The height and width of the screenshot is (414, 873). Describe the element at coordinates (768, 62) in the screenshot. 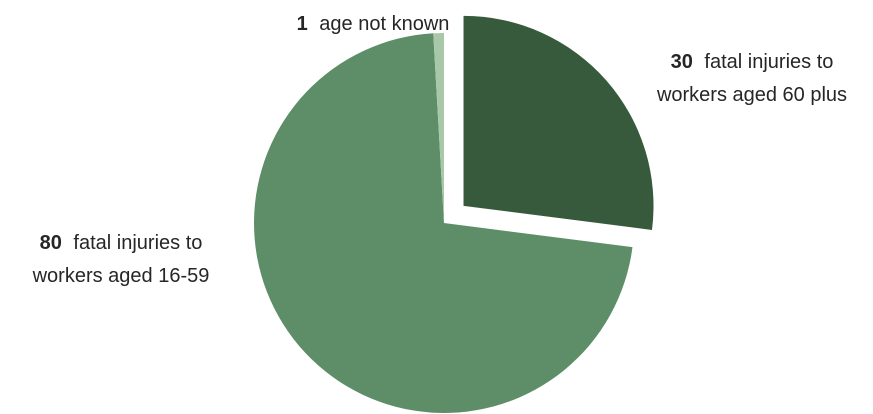

I see `label-60plus-line1: fatal injuries to` at that location.